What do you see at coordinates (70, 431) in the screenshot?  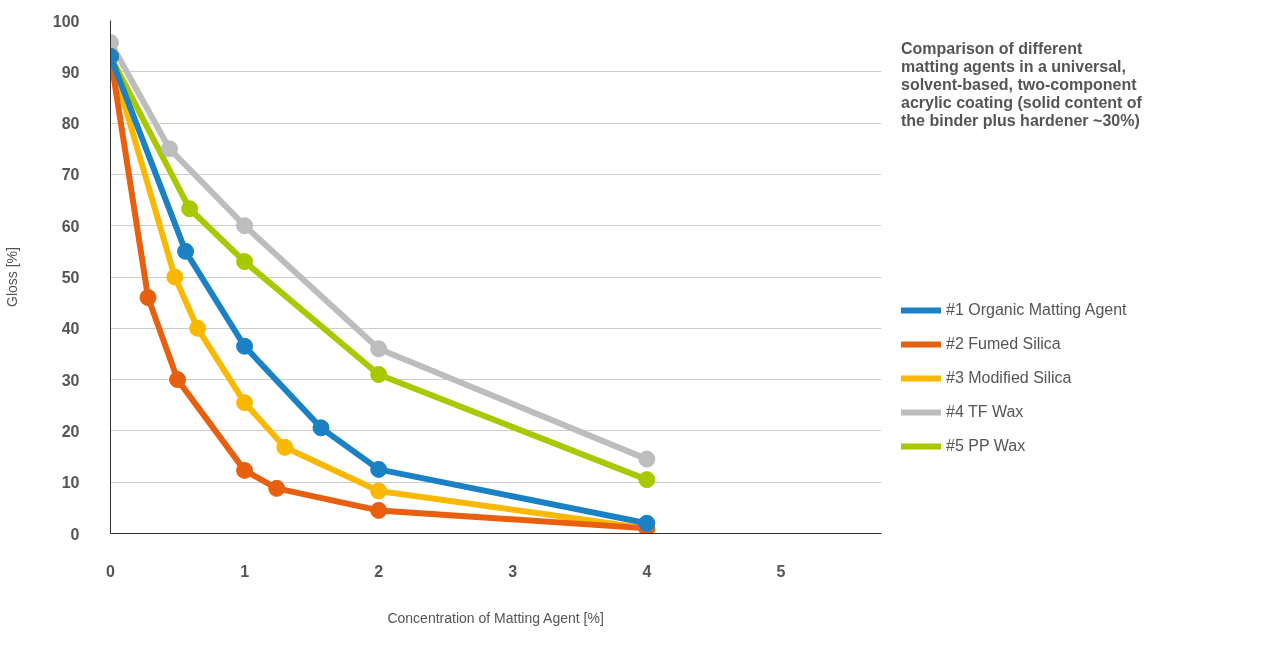 I see `y-tick-label: 20` at bounding box center [70, 431].